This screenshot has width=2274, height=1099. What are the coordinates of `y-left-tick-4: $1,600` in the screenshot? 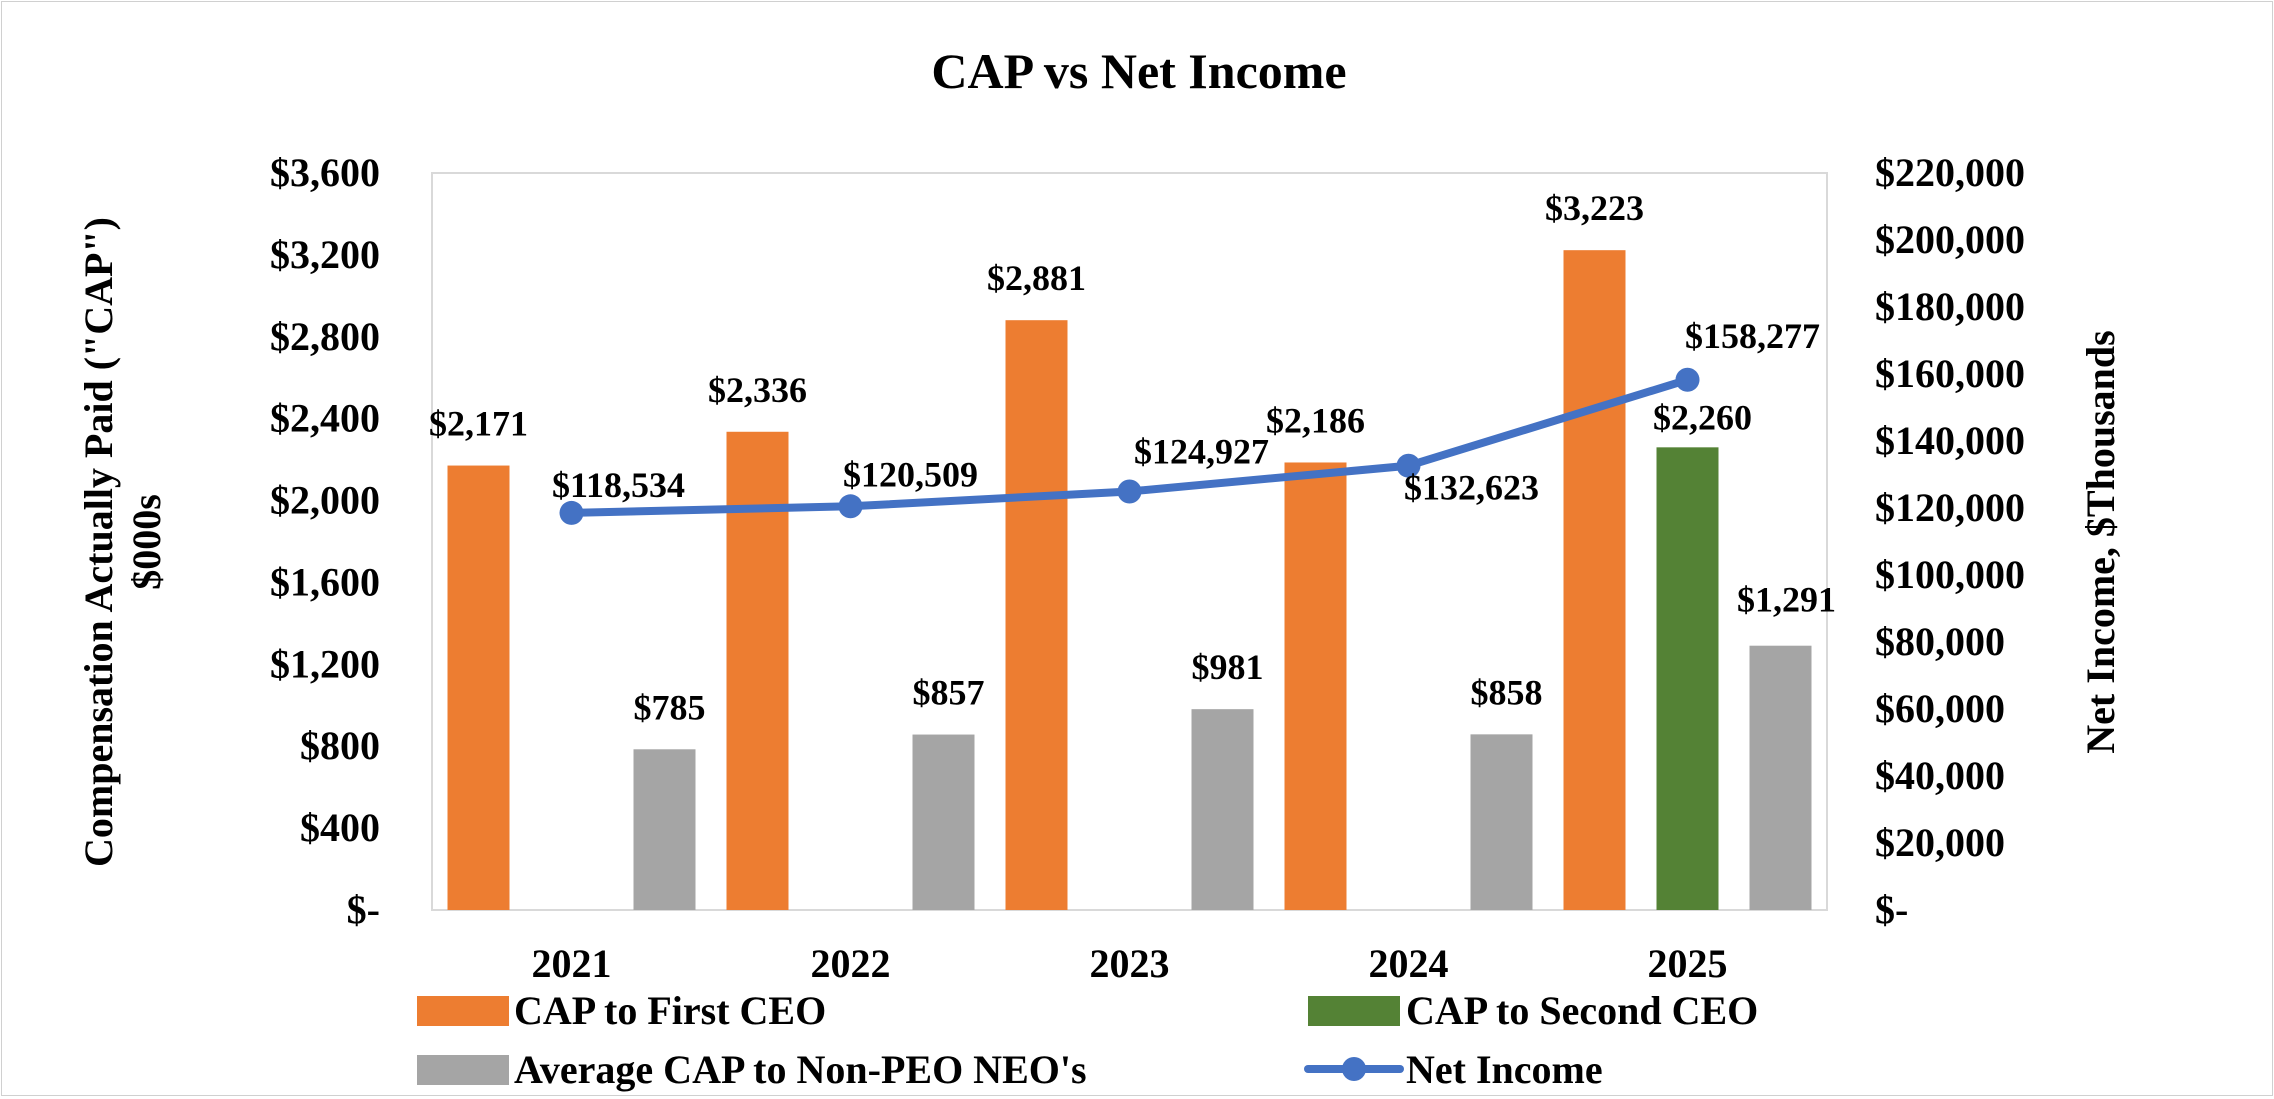 It's located at (325, 581).